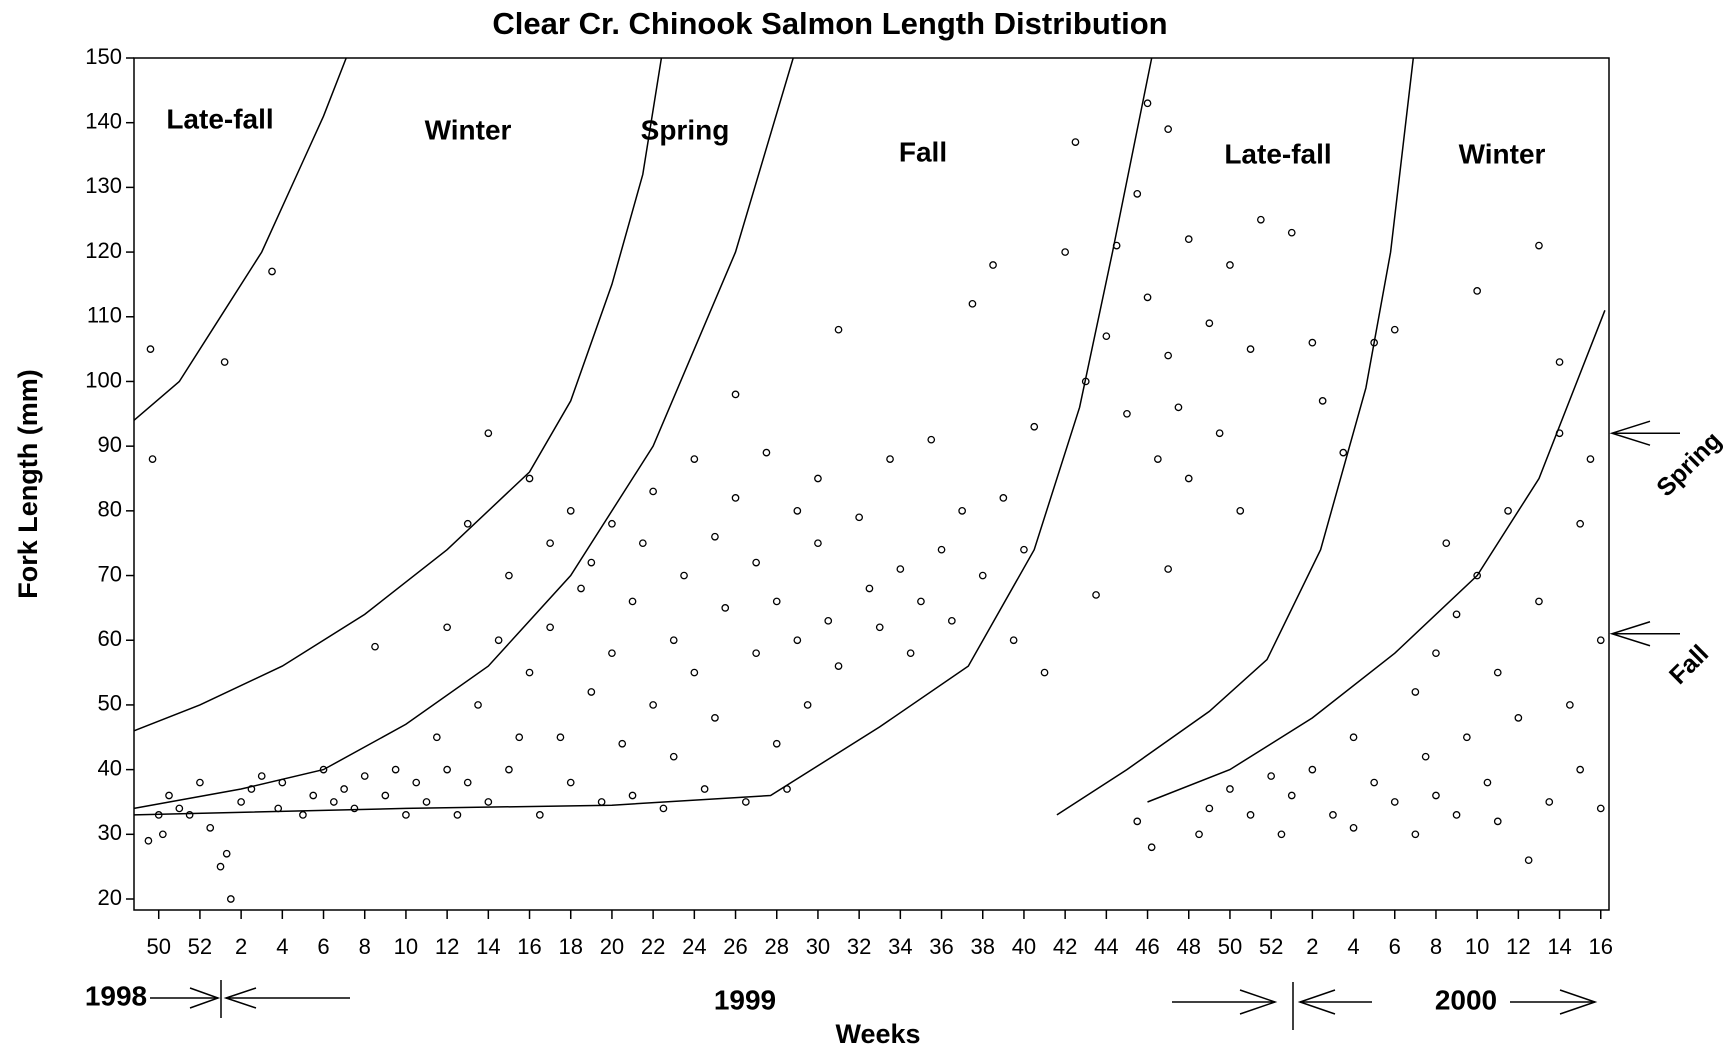 The image size is (1728, 1052). Describe the element at coordinates (1502, 153) in the screenshot. I see `run-label: Winter` at that location.